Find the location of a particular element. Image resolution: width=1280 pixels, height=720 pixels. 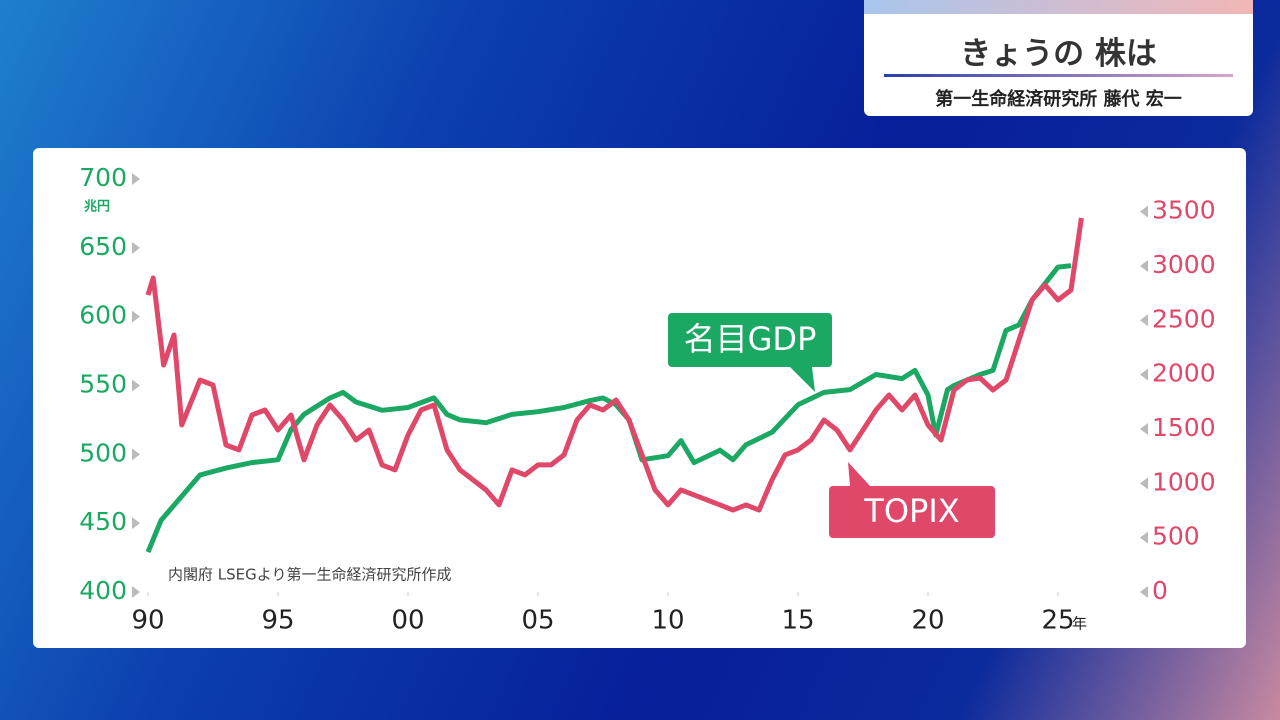

header-title: きょうの 株は is located at coordinates (1058, 54).